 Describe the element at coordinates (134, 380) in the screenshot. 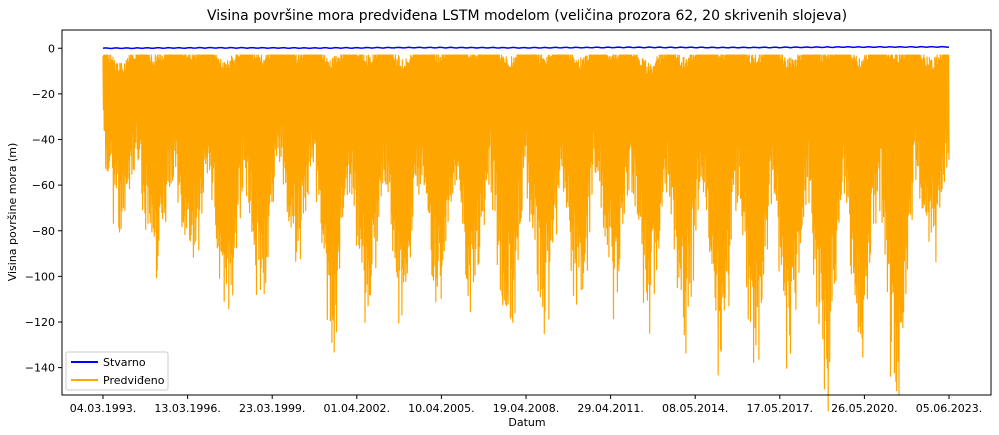

I see `legend-label-predvideno: Predviđeno` at that location.